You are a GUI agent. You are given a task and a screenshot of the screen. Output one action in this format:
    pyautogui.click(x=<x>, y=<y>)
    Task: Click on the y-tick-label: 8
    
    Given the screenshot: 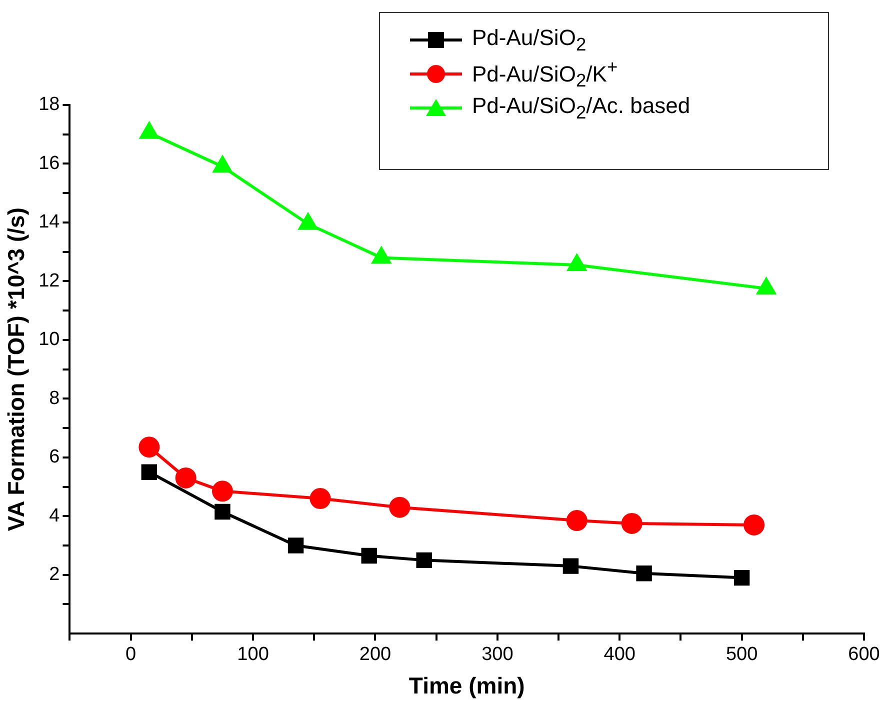 What is the action you would take?
    pyautogui.click(x=54, y=398)
    